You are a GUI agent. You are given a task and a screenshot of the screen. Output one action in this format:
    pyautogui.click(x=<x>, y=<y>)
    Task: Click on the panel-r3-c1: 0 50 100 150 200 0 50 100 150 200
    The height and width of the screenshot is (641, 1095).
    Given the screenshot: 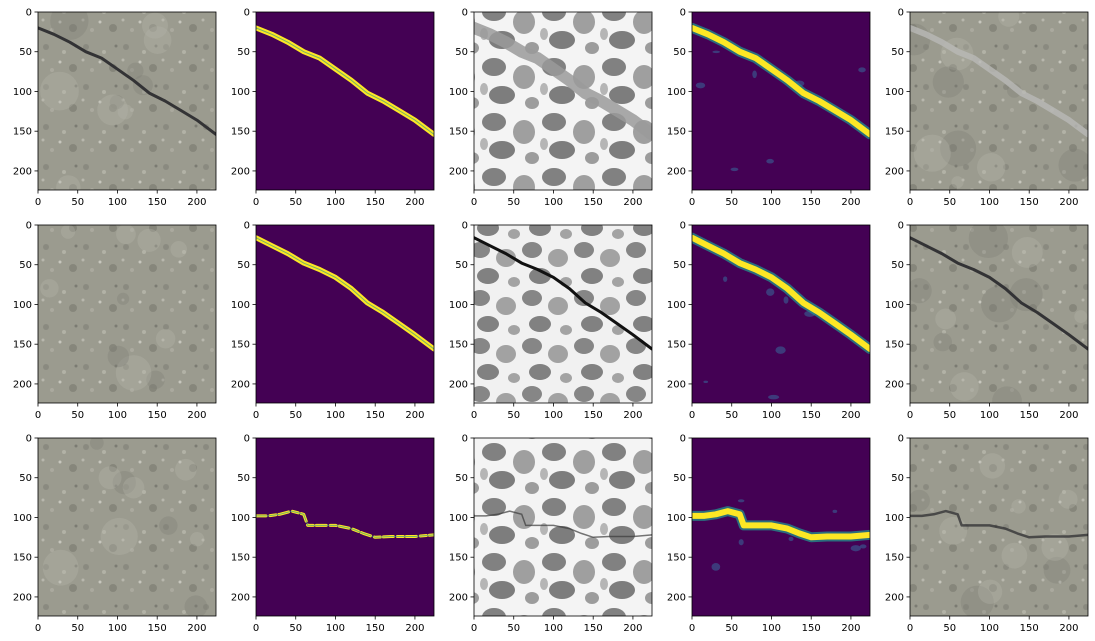 What is the action you would take?
    pyautogui.click(x=115, y=534)
    